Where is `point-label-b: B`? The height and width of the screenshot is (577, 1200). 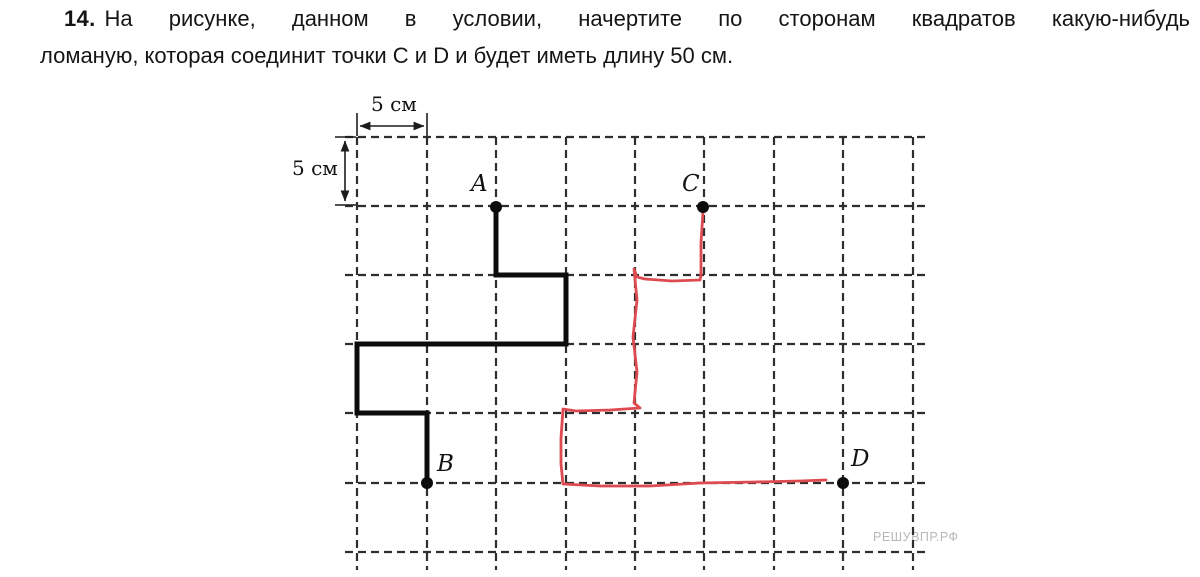 point-label-b: B is located at coordinates (445, 464).